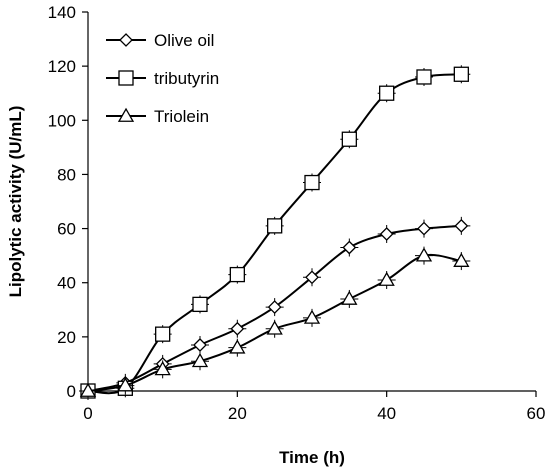 Image resolution: width=550 pixels, height=471 pixels. What do you see at coordinates (126, 114) in the screenshot?
I see `legend-marker-triolein` at bounding box center [126, 114].